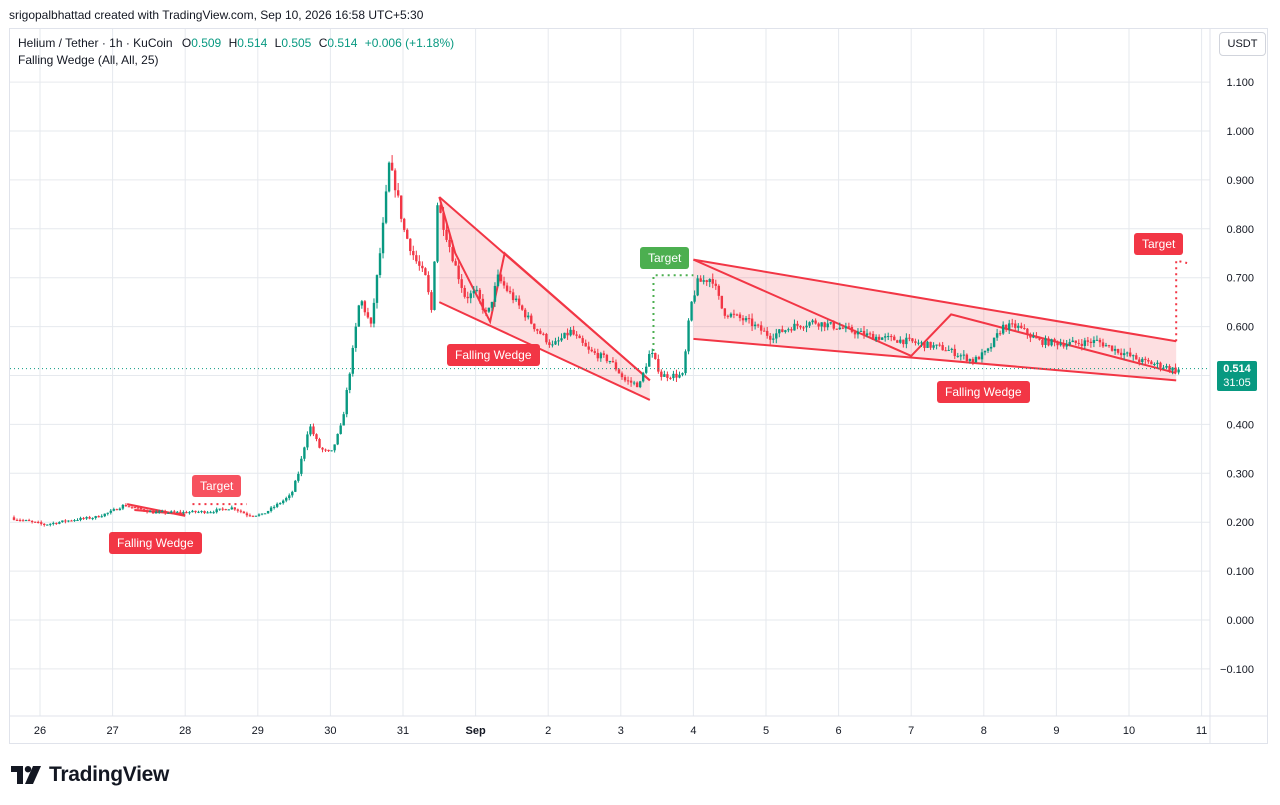 This screenshot has width=1280, height=805. Describe the element at coordinates (665, 258) in the screenshot. I see `target-label-2: Target` at that location.